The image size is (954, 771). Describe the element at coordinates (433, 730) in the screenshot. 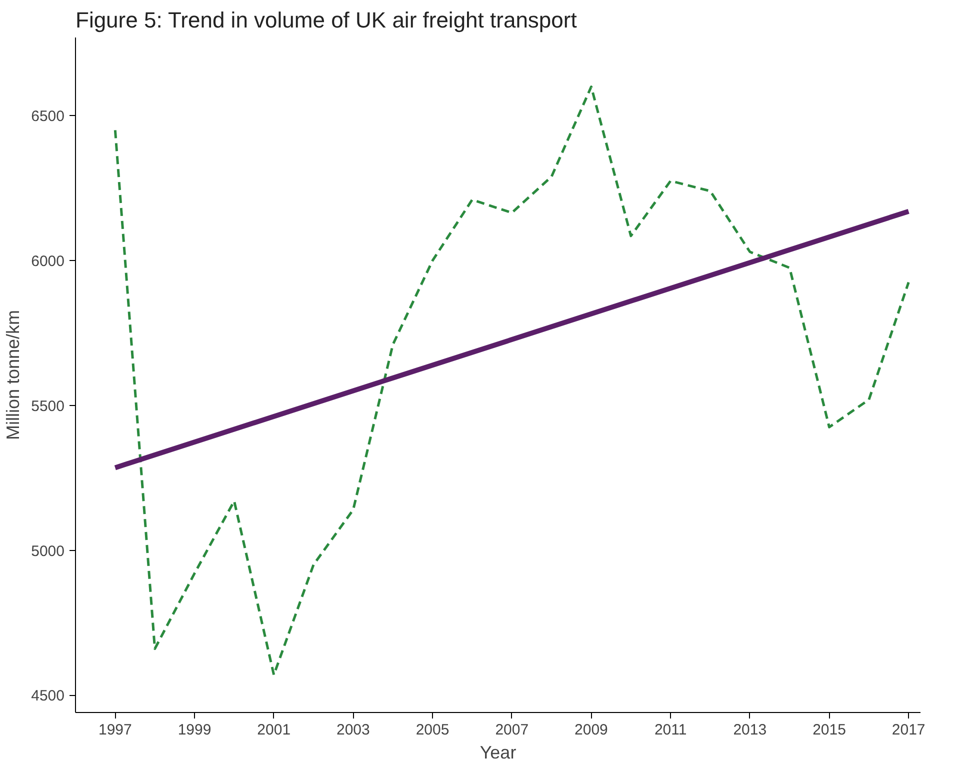

I see `x-tick-label: 2005` at that location.